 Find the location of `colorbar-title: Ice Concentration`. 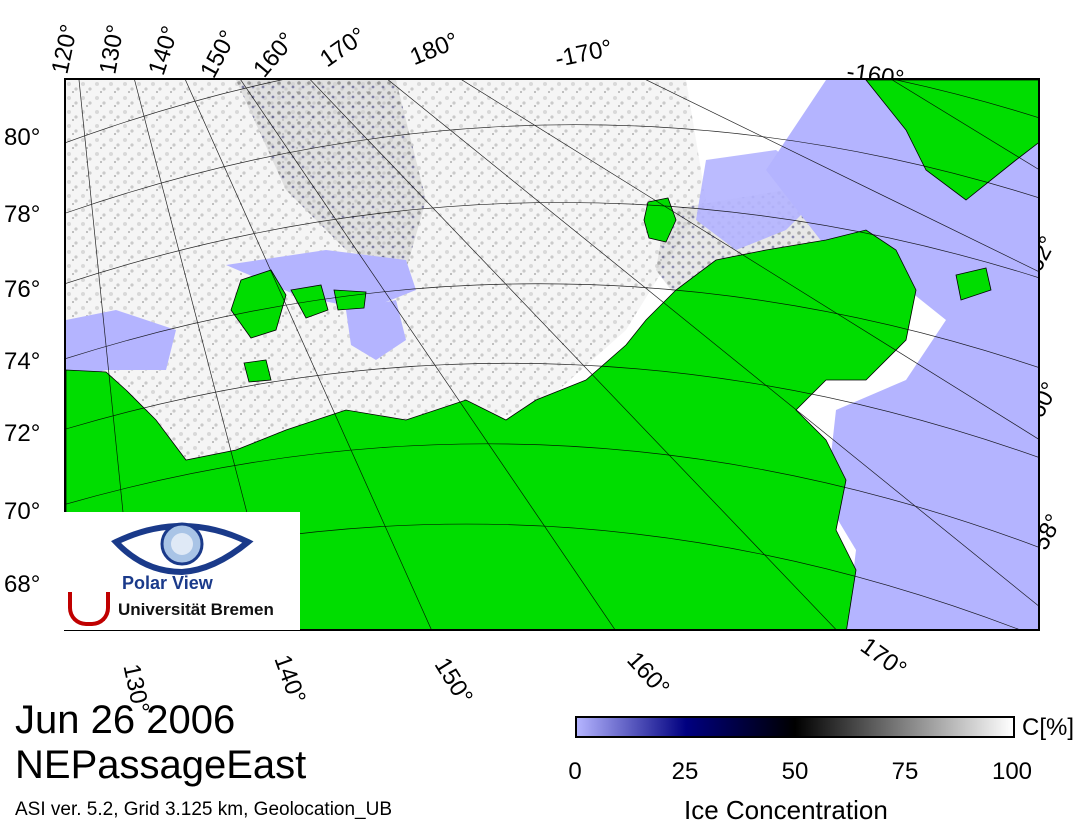

colorbar-title: Ice Concentration is located at coordinates (786, 810).